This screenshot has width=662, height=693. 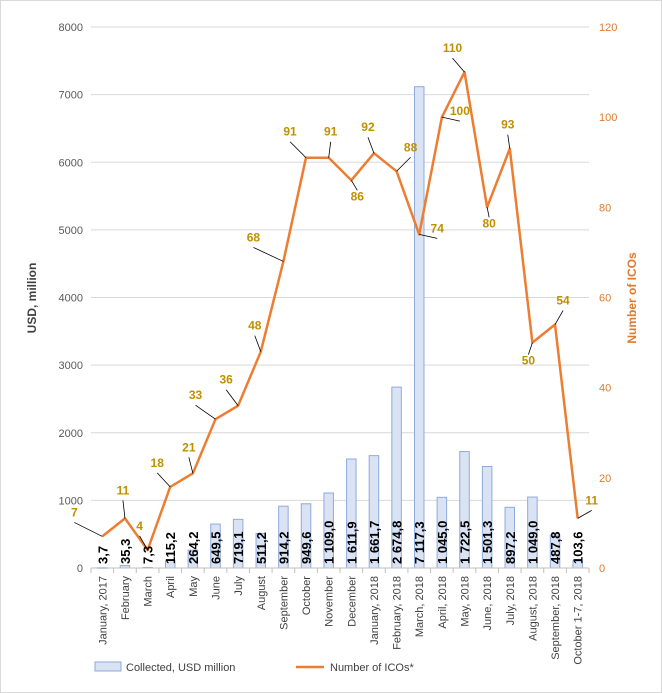 I want to click on bar-value-label: 7,3, so click(x=148, y=555).